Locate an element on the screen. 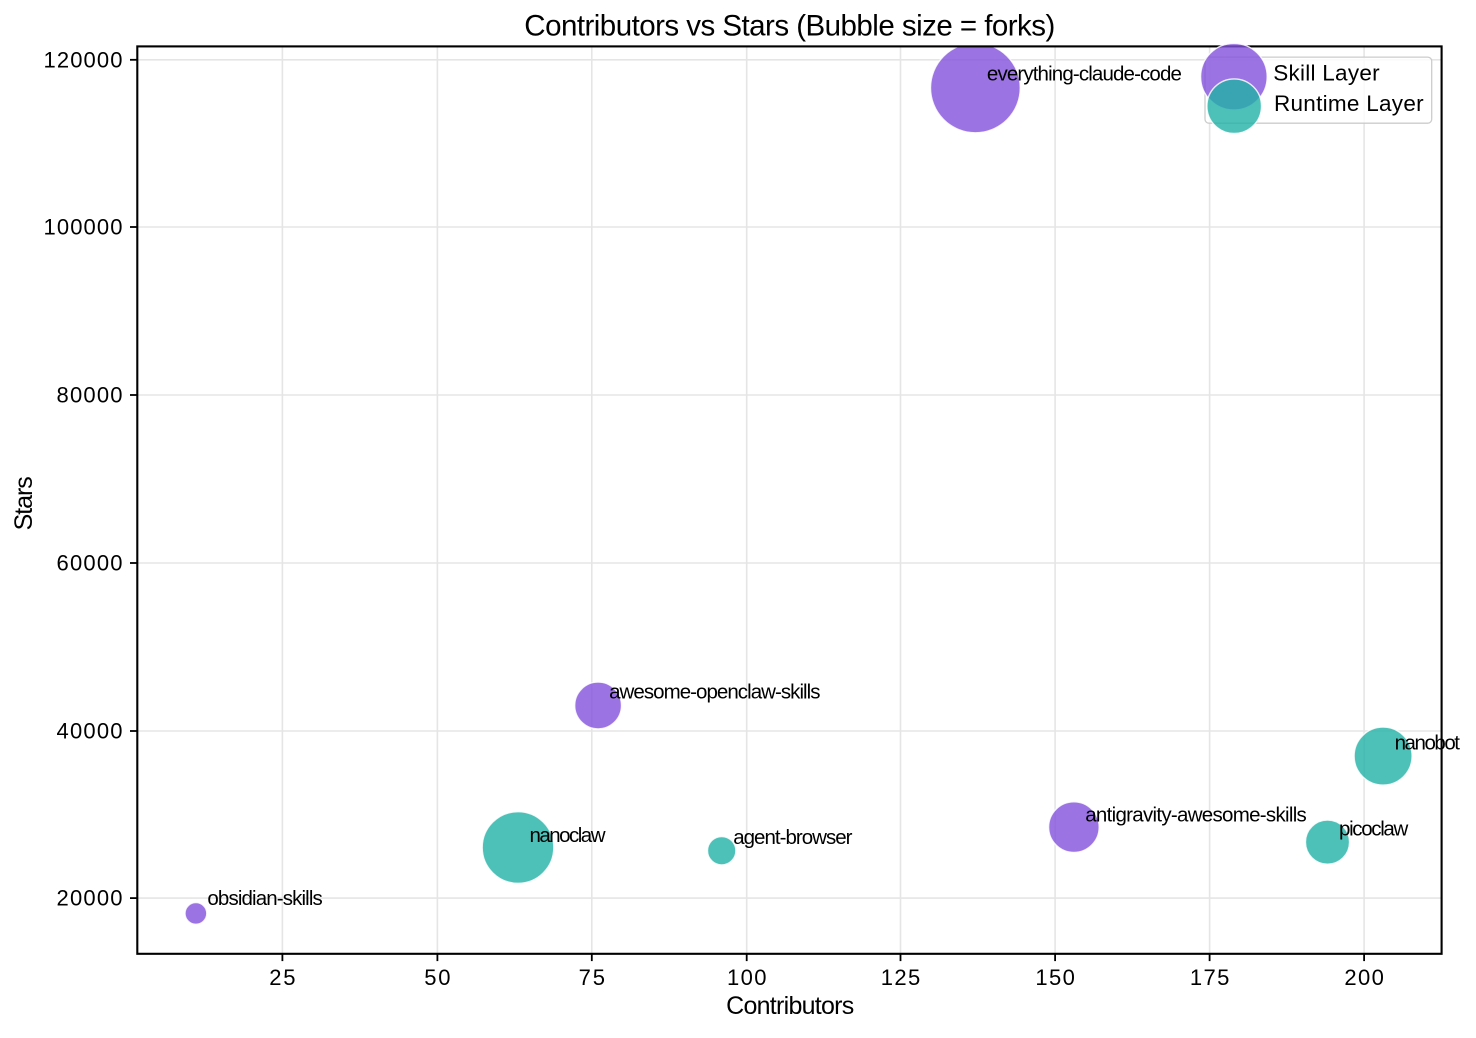 This screenshot has height=1038, width=1476. svg-text: picoclaw is located at coordinates (1373, 828).